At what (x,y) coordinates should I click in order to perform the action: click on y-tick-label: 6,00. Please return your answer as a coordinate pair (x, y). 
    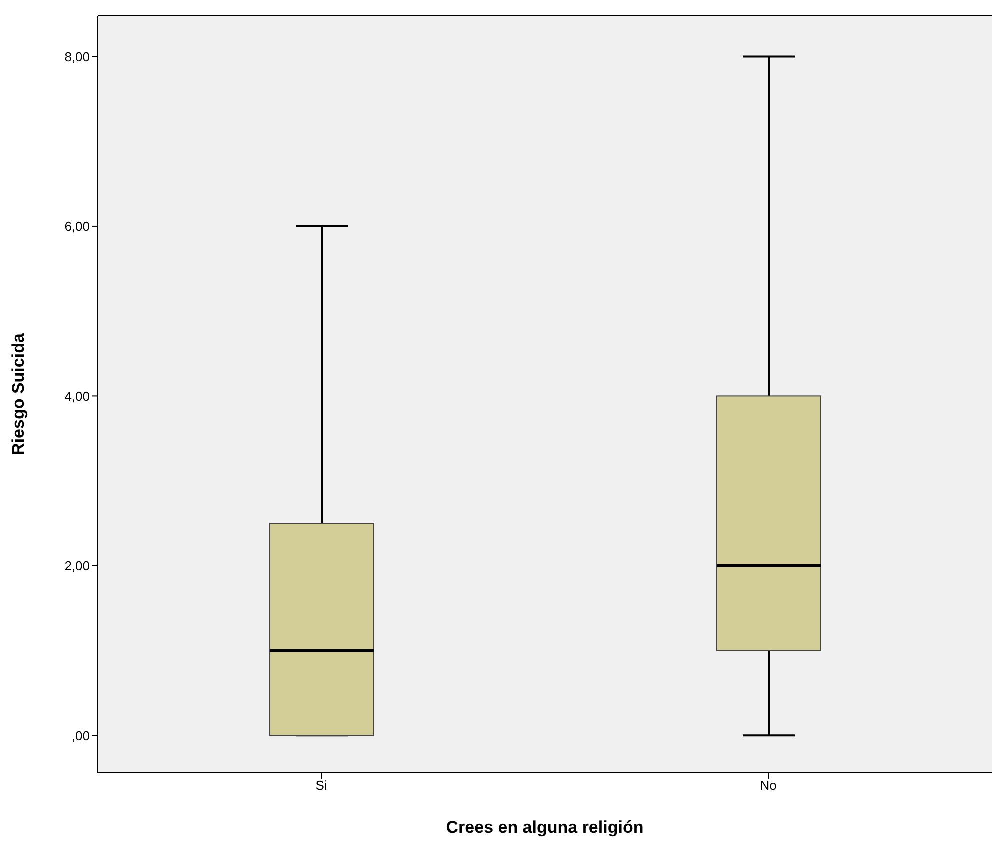
    Looking at the image, I should click on (77, 226).